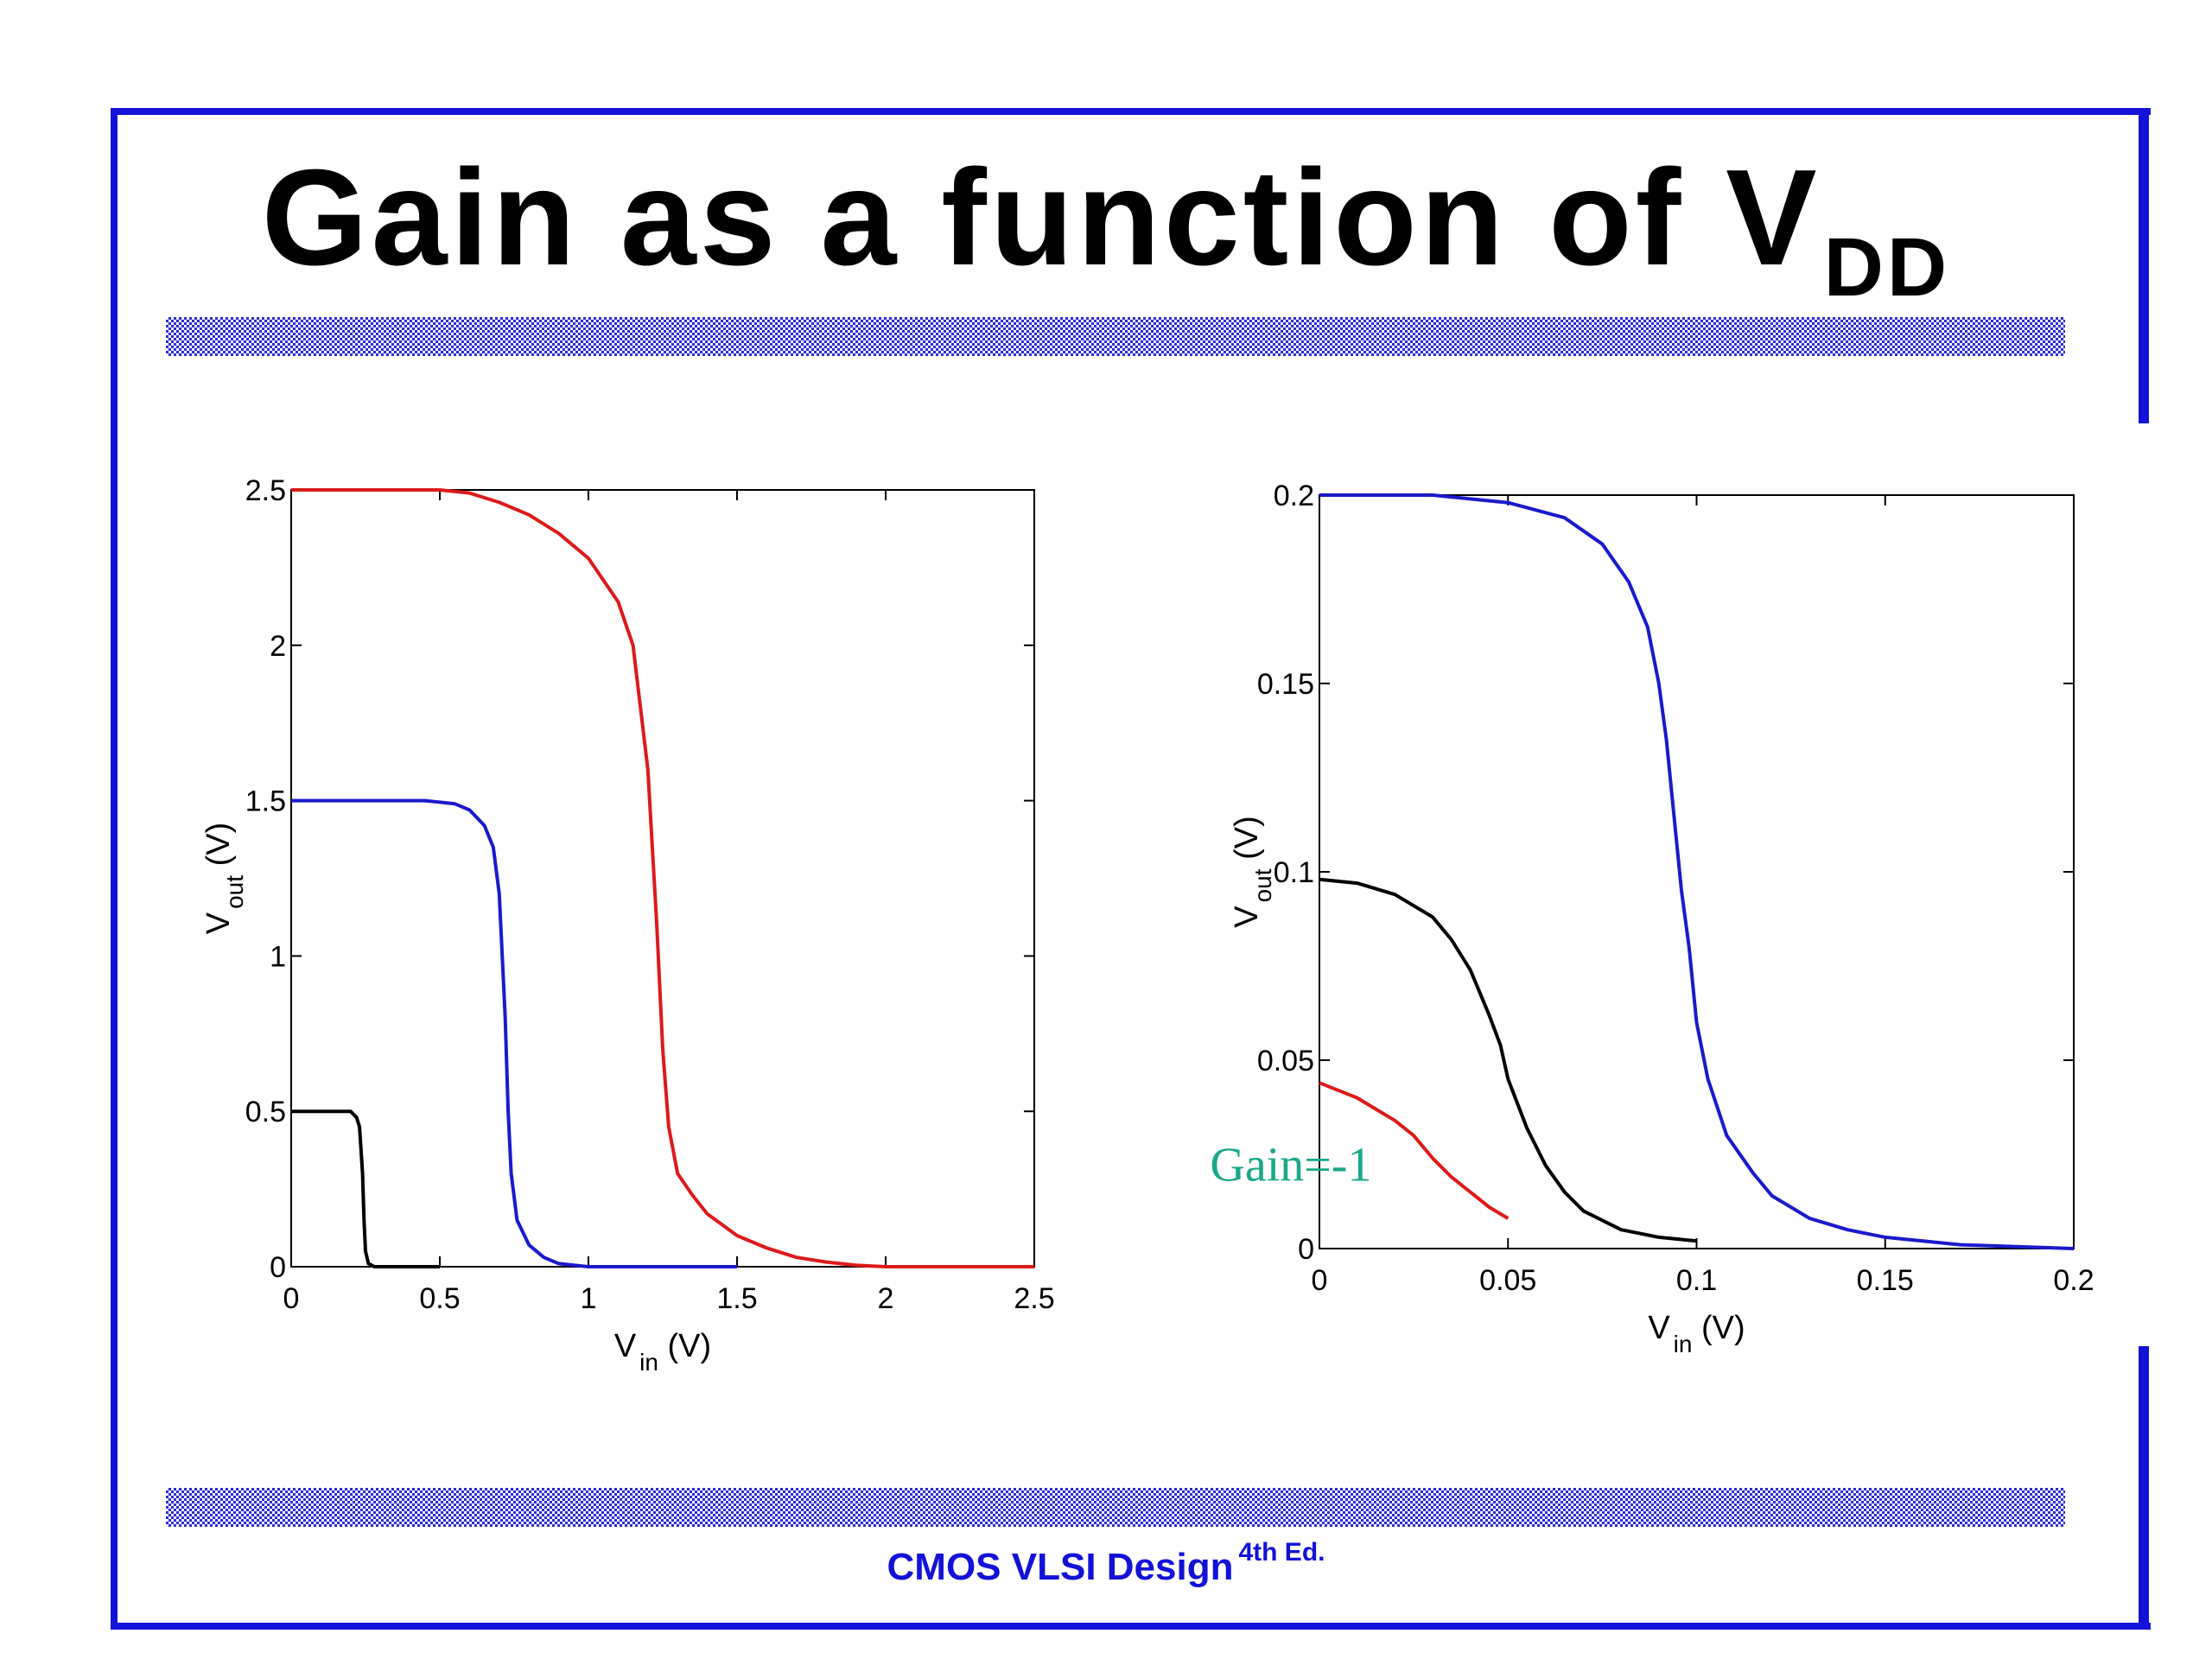 The width and height of the screenshot is (2212, 1659). What do you see at coordinates (1294, 872) in the screenshot?
I see `y-tick-label: 0.1` at bounding box center [1294, 872].